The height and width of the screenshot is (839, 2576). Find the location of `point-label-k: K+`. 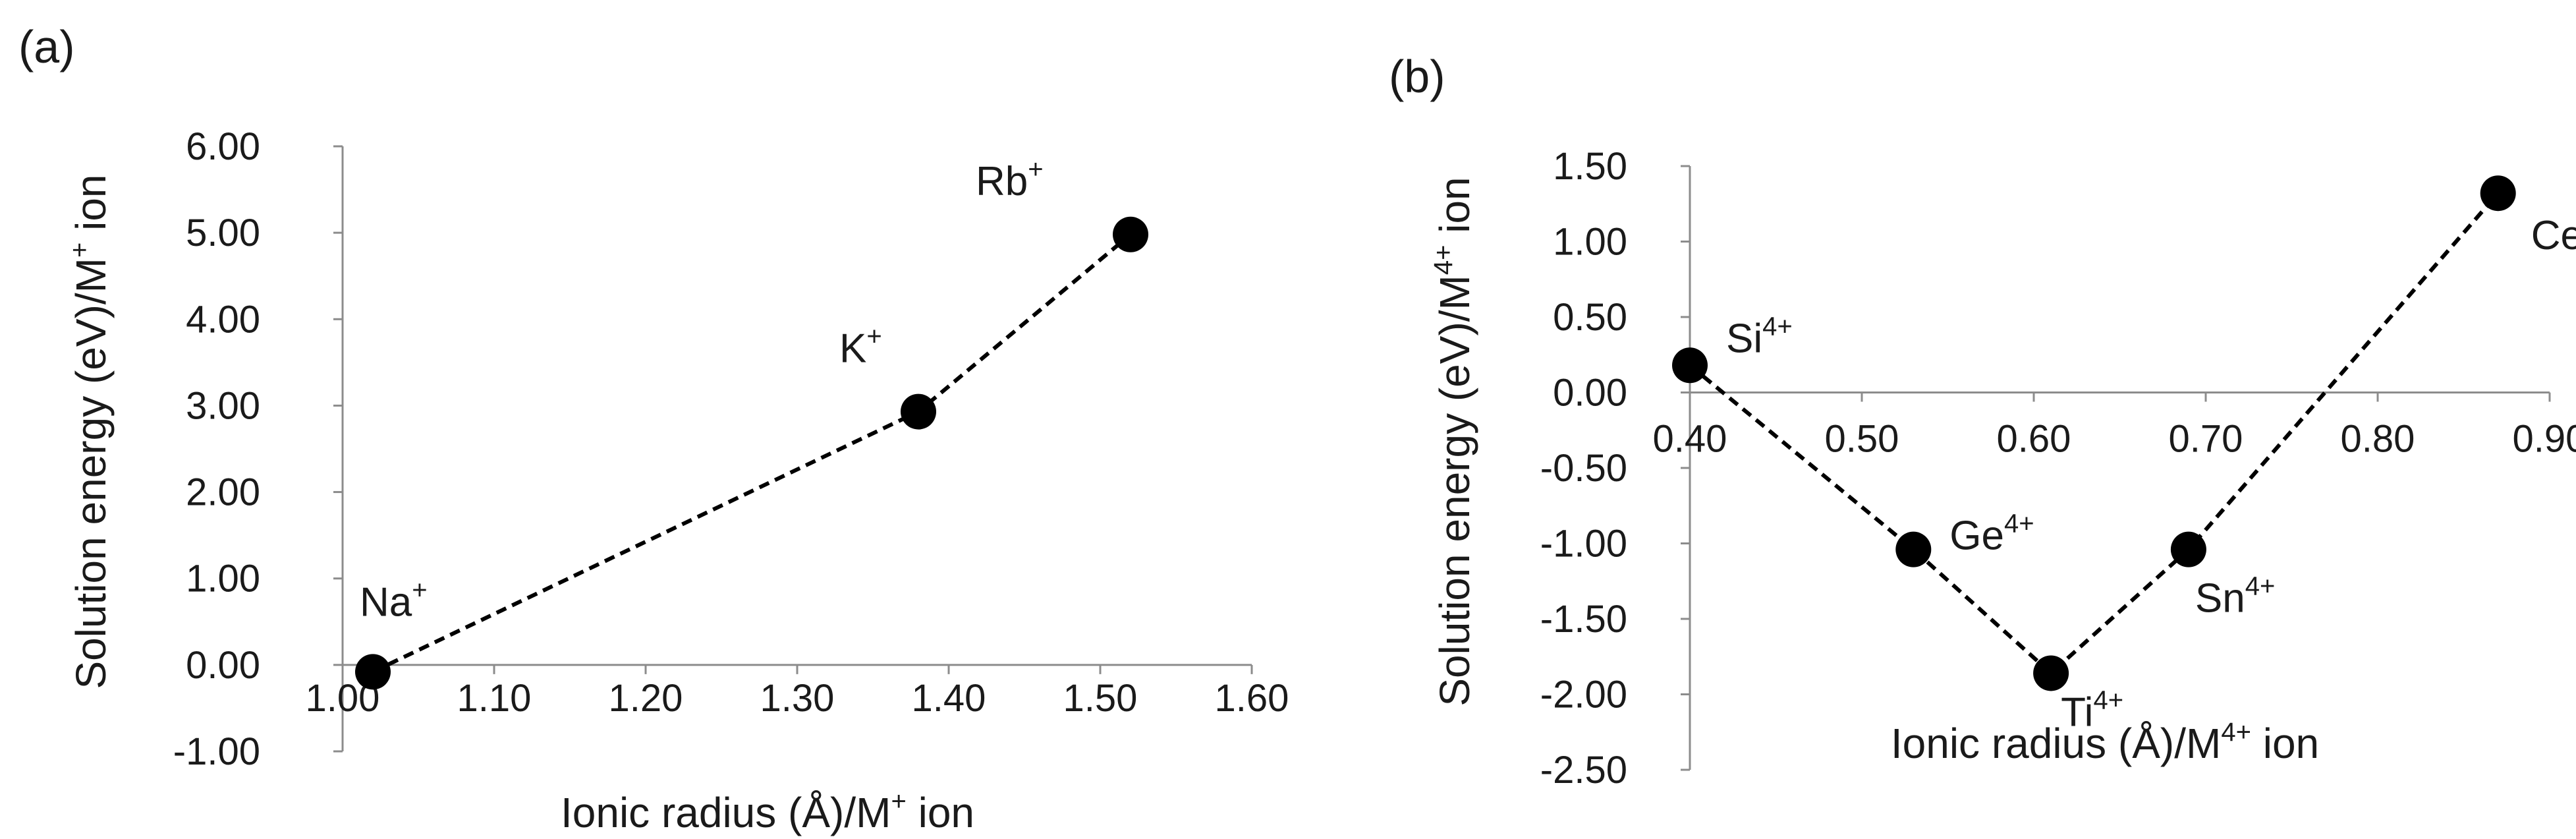

point-label-k: K+ is located at coordinates (860, 347).